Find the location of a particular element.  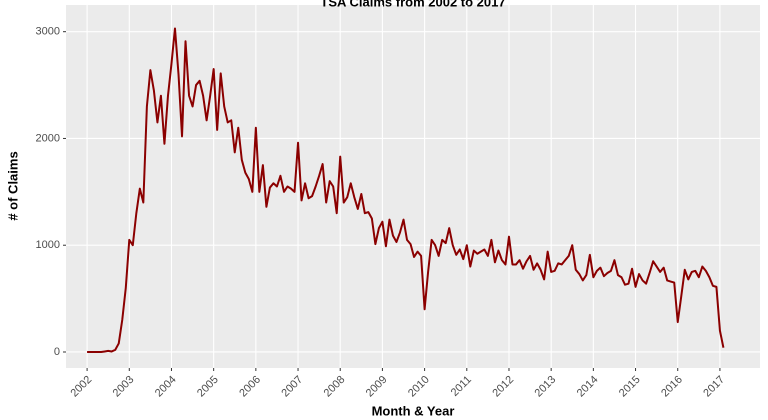

y-tick-label: 2000 is located at coordinates (48, 138).